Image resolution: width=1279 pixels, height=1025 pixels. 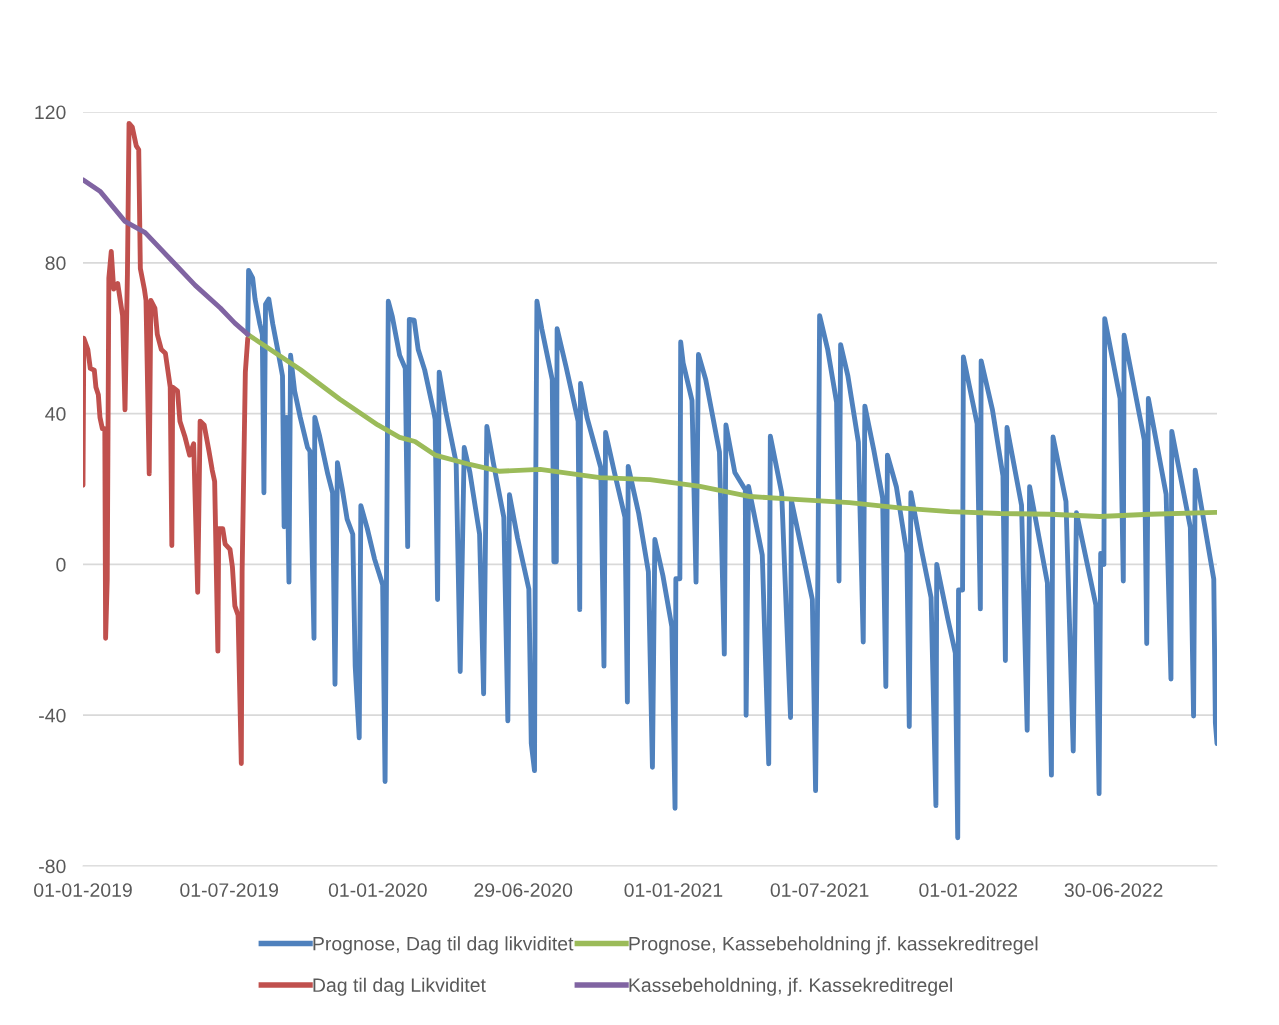 I want to click on x-tick-label: 01-01-2021, so click(x=673, y=890).